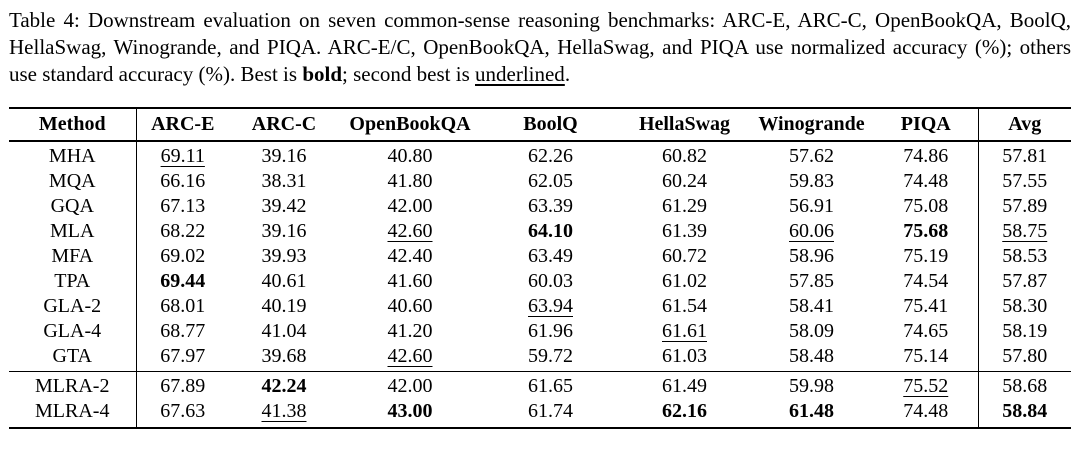 The height and width of the screenshot is (463, 1080). Describe the element at coordinates (284, 411) in the screenshot. I see `value-text: 41.38` at that location.